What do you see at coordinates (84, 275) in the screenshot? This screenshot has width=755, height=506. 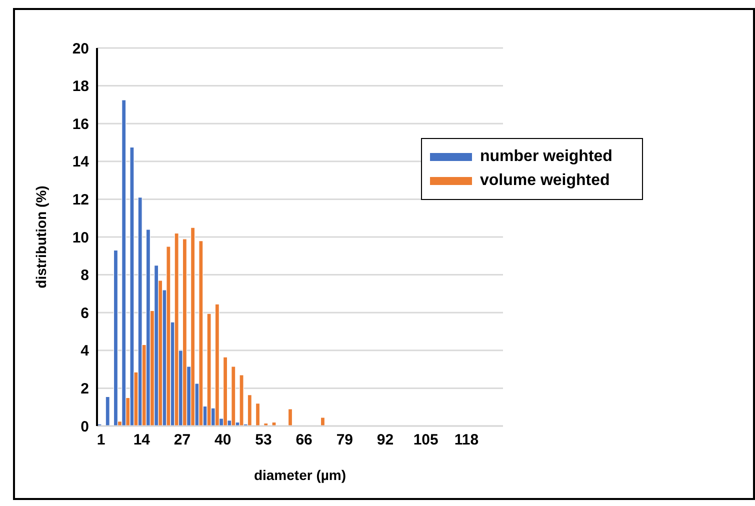 I see `y-tick-label: 8` at bounding box center [84, 275].